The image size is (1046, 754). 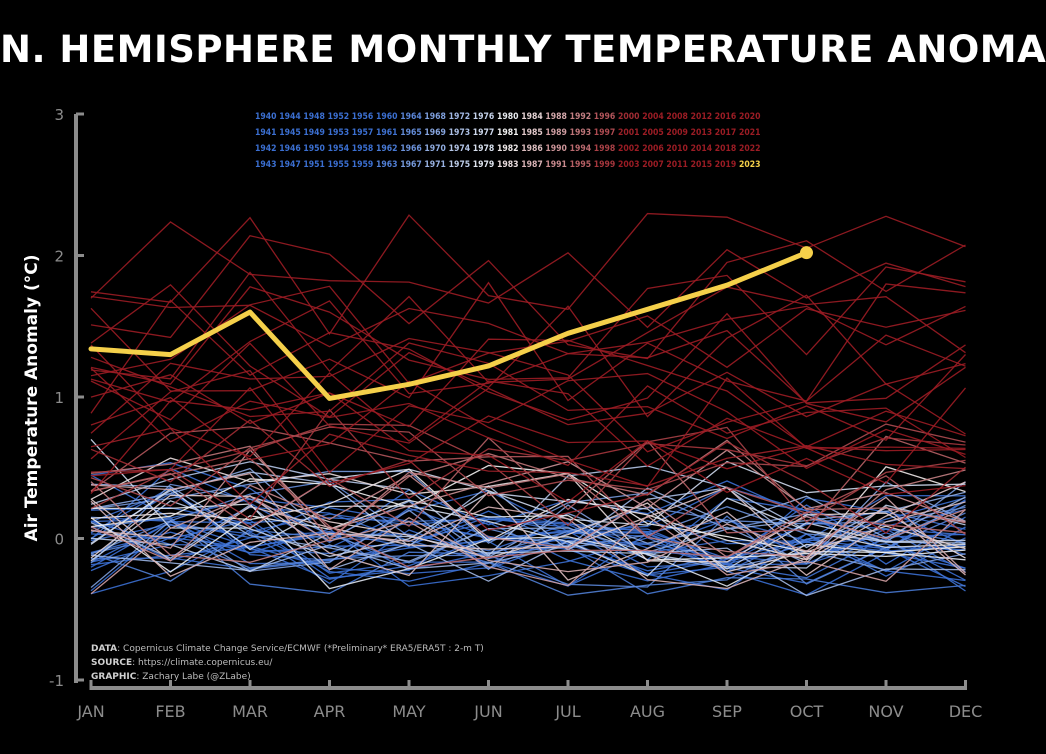 What do you see at coordinates (529, 700) in the screenshot?
I see `x-axis-ticks: JAN FEB MAR APR MAY JUN JUL AUG SEP OCT NOV DEC` at bounding box center [529, 700].